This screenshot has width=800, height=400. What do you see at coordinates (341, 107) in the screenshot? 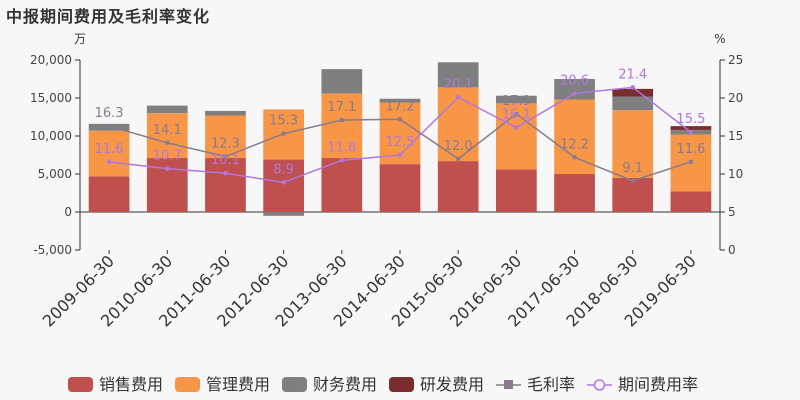
I see `data-label: 17.1` at bounding box center [341, 107].